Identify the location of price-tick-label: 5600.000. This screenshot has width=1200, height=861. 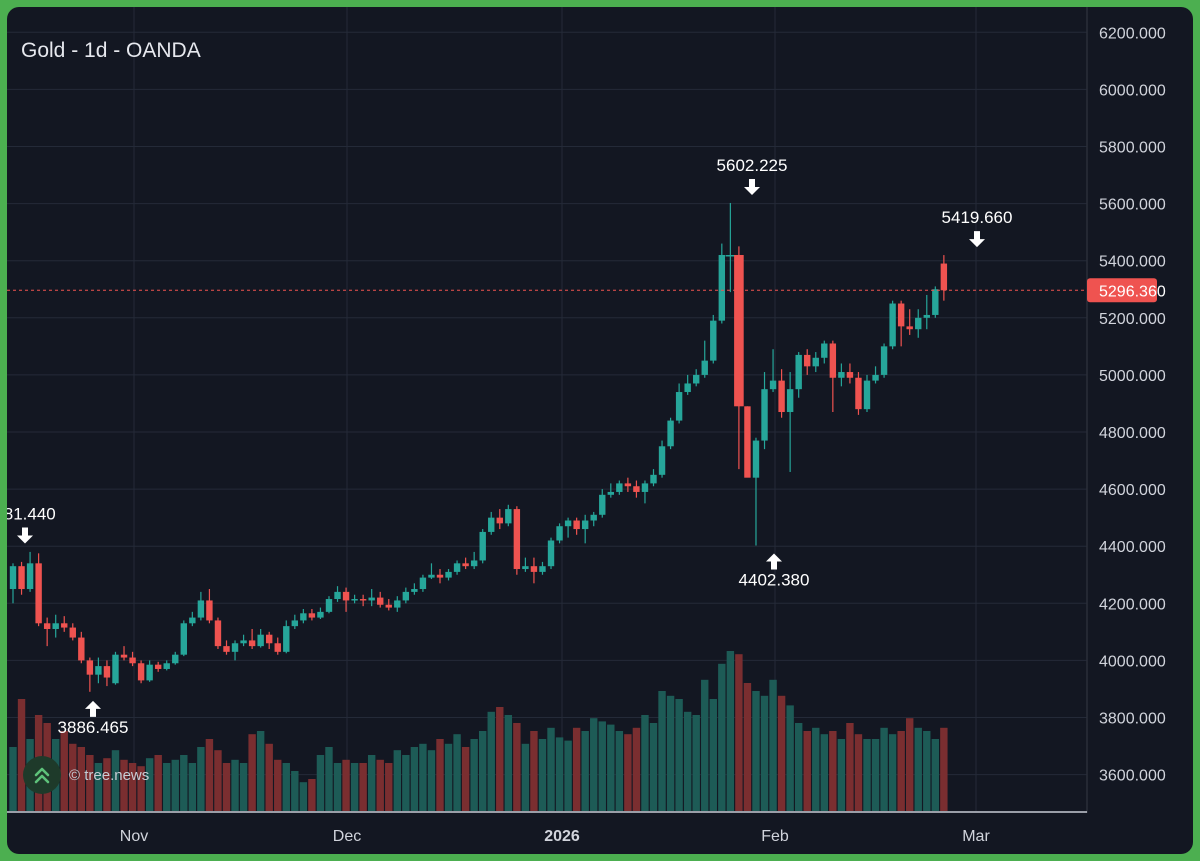
(1132, 205).